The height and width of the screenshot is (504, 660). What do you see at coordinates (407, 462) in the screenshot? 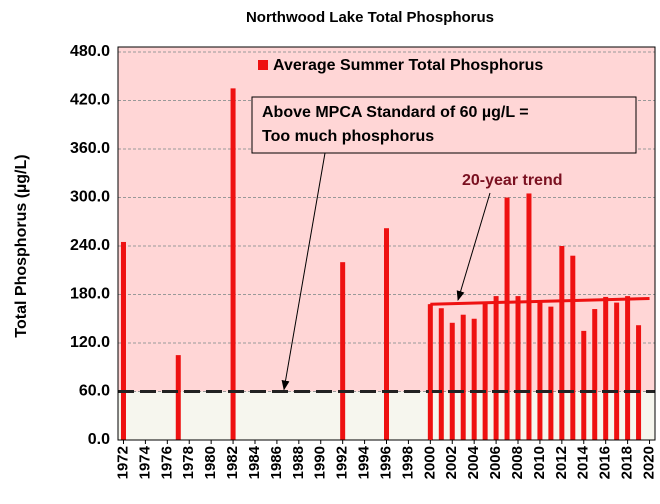
I see `x-tick-label: 1998` at bounding box center [407, 462].